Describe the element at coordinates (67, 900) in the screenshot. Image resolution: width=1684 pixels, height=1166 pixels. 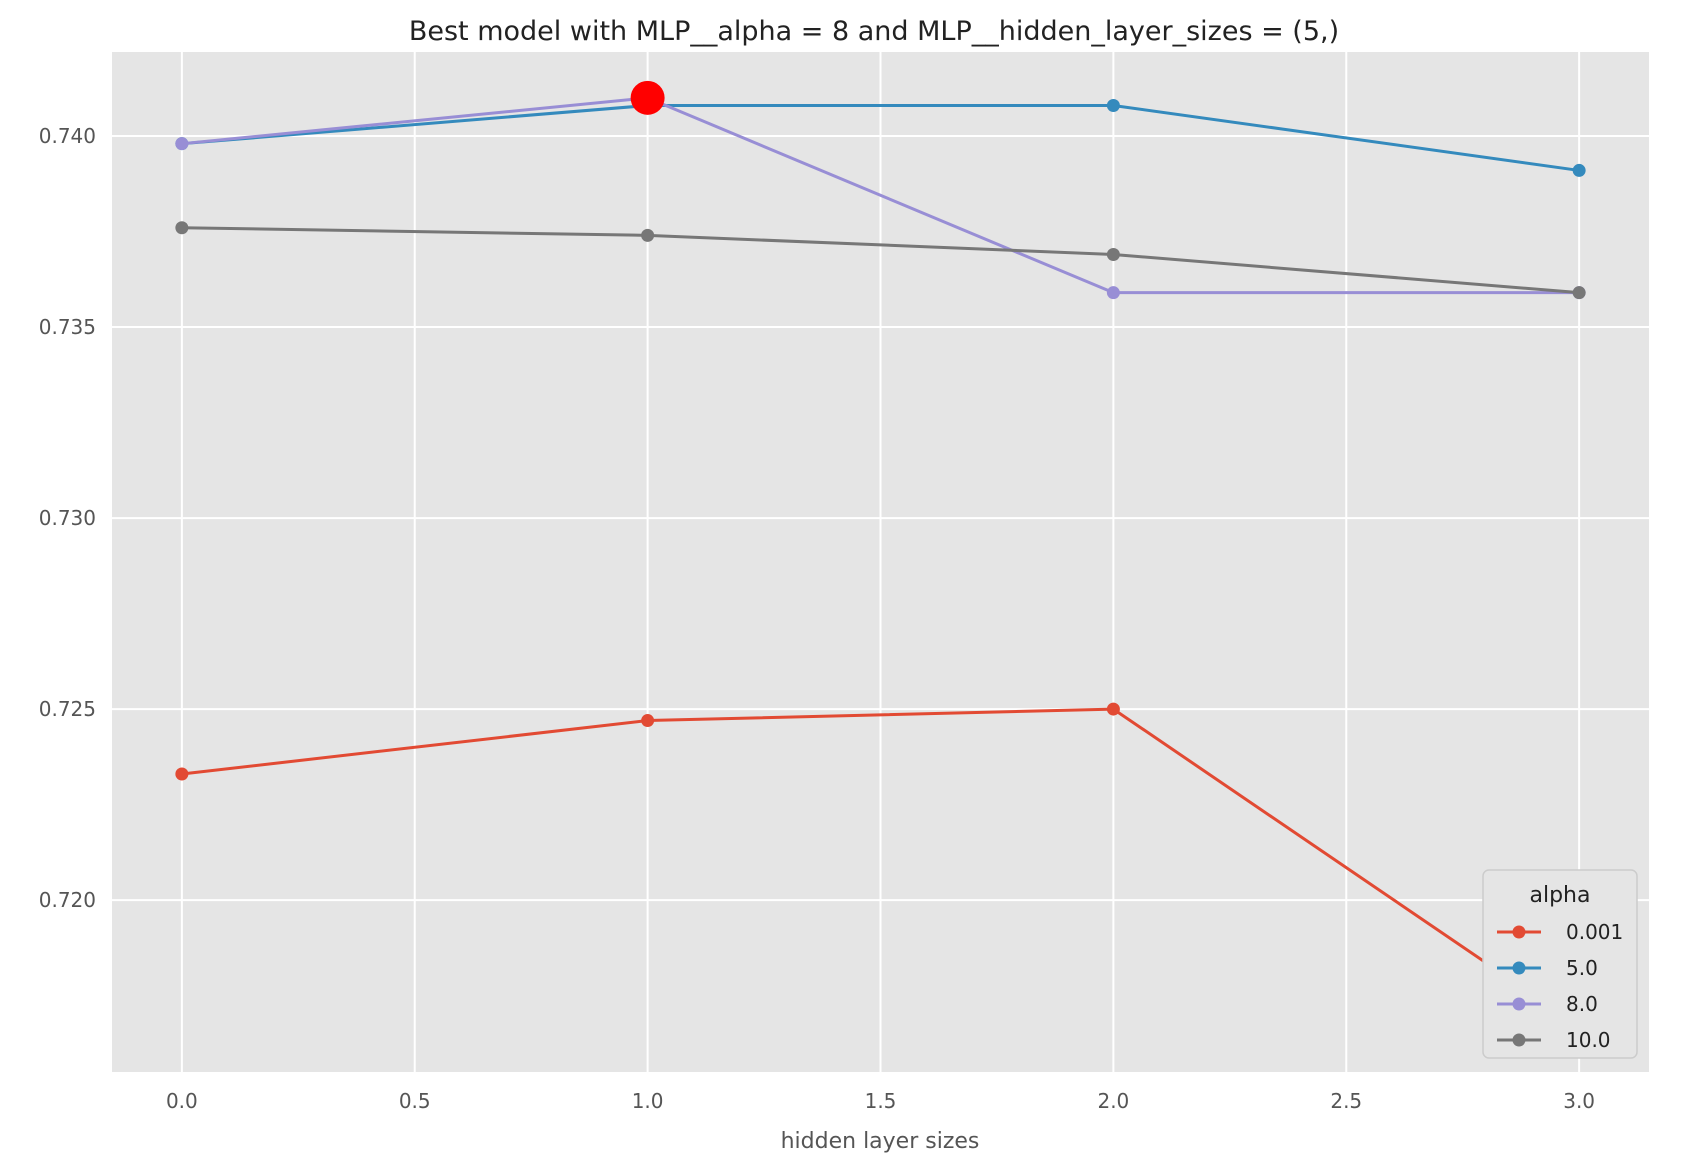
I see `y-tick-label: 0.720` at that location.